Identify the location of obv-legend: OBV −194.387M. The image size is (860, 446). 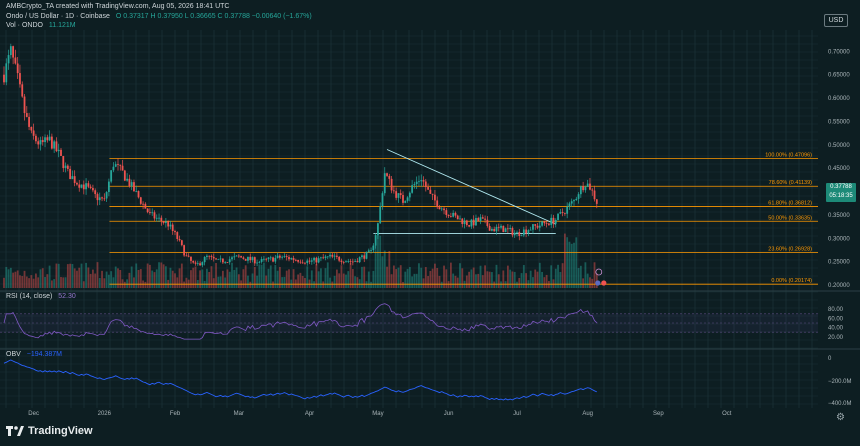
(36, 354).